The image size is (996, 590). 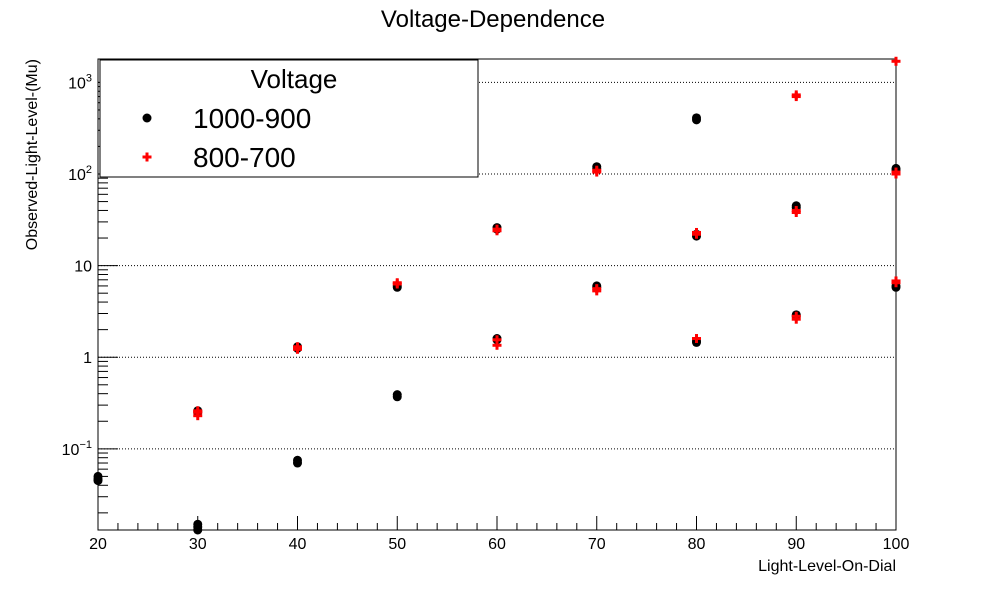 What do you see at coordinates (98, 544) in the screenshot?
I see `x-tick-label: 20` at bounding box center [98, 544].